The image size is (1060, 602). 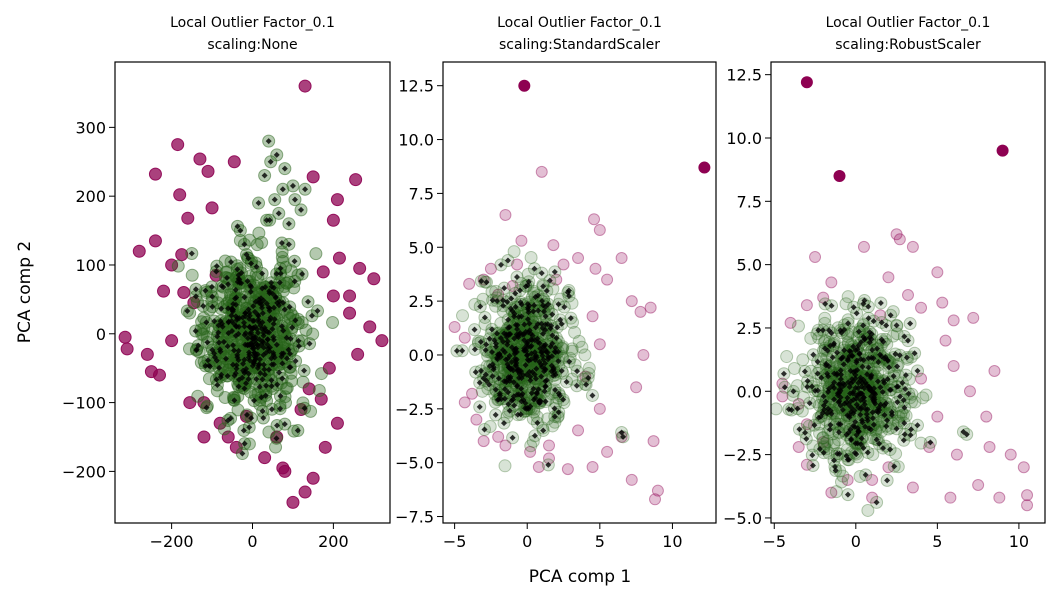 I want to click on y-tick-label: 5.0, so click(x=421, y=247).